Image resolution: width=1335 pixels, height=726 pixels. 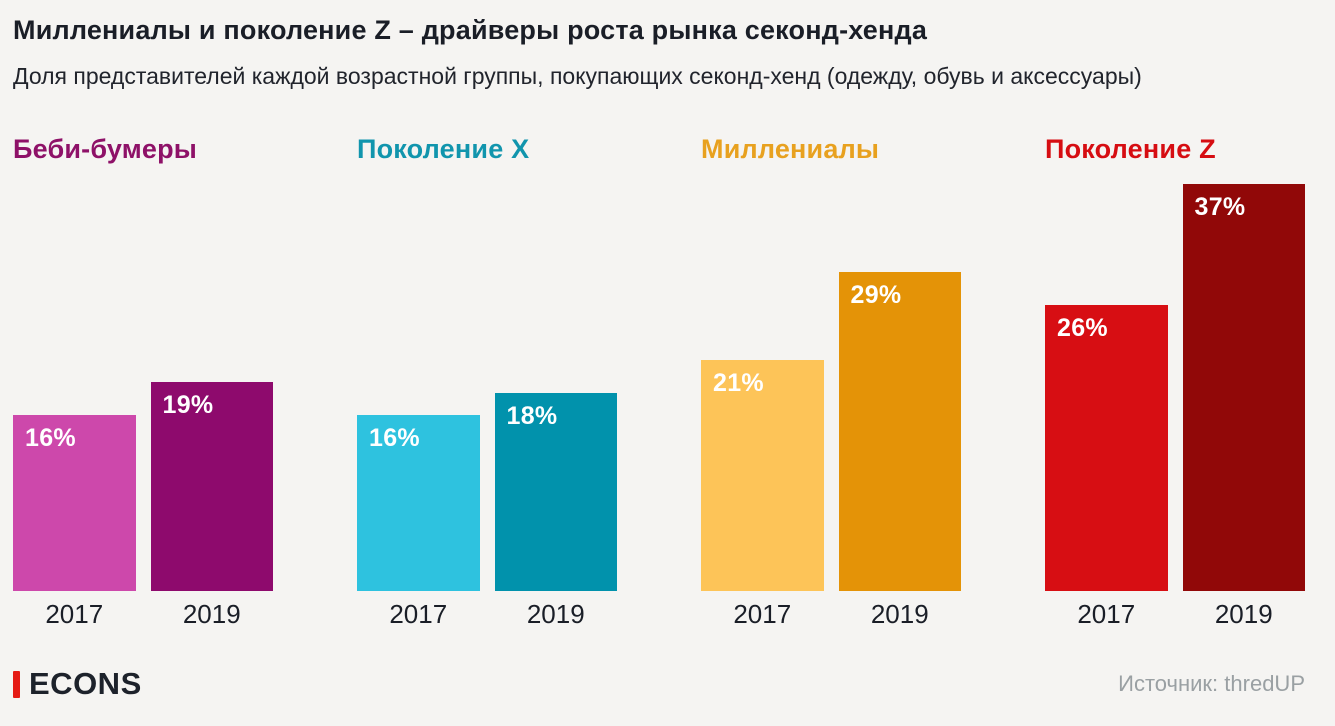 What do you see at coordinates (188, 405) in the screenshot?
I see `bar-value-label: 19%` at bounding box center [188, 405].